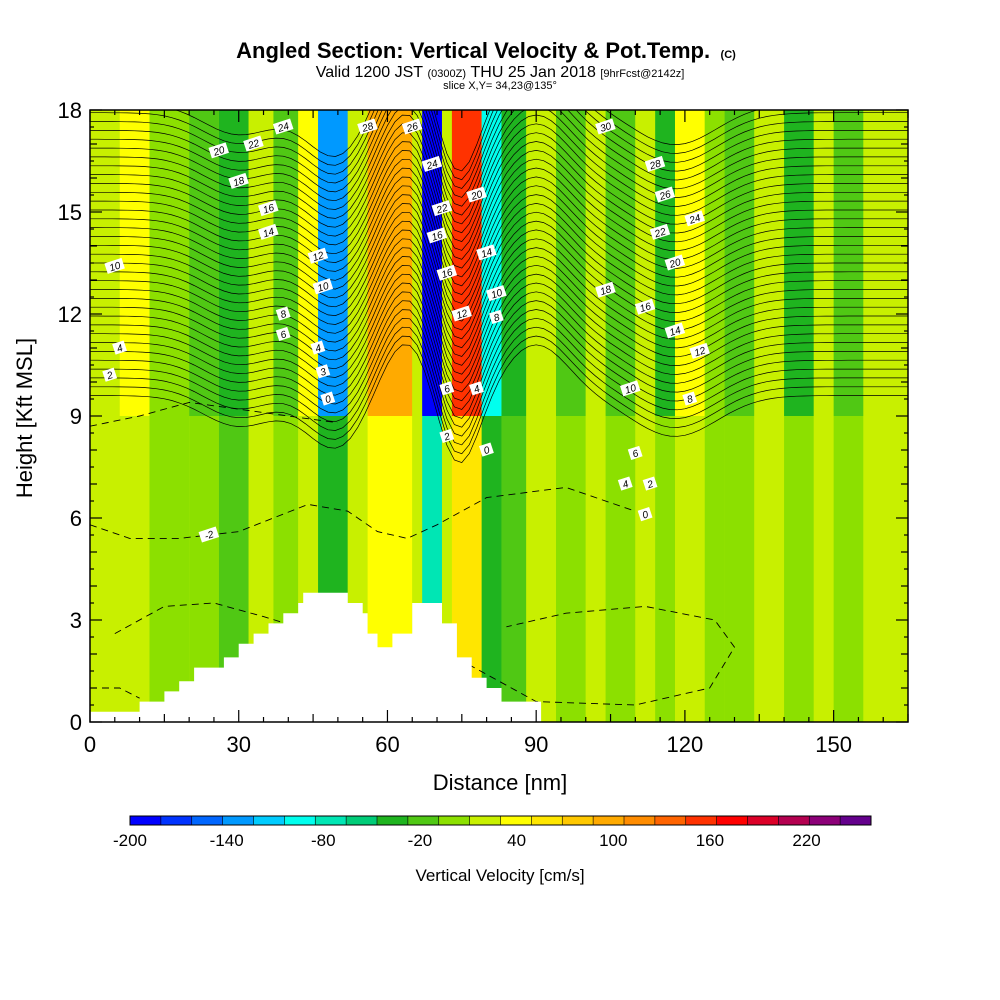 Image resolution: width=1000 pixels, height=1000 pixels. What do you see at coordinates (76, 722) in the screenshot?
I see `y-tick-label: 0` at bounding box center [76, 722].